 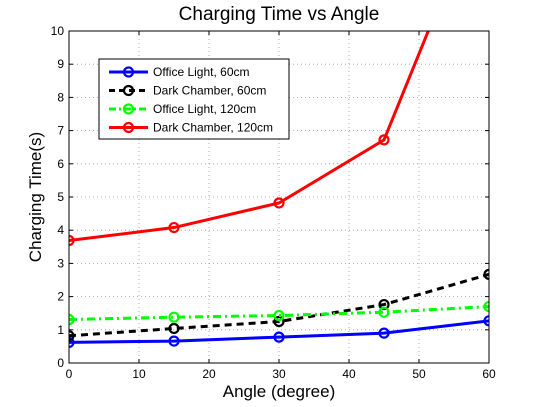 What do you see at coordinates (279, 14) in the screenshot?
I see `chart-title: Charging Time vs Angle` at bounding box center [279, 14].